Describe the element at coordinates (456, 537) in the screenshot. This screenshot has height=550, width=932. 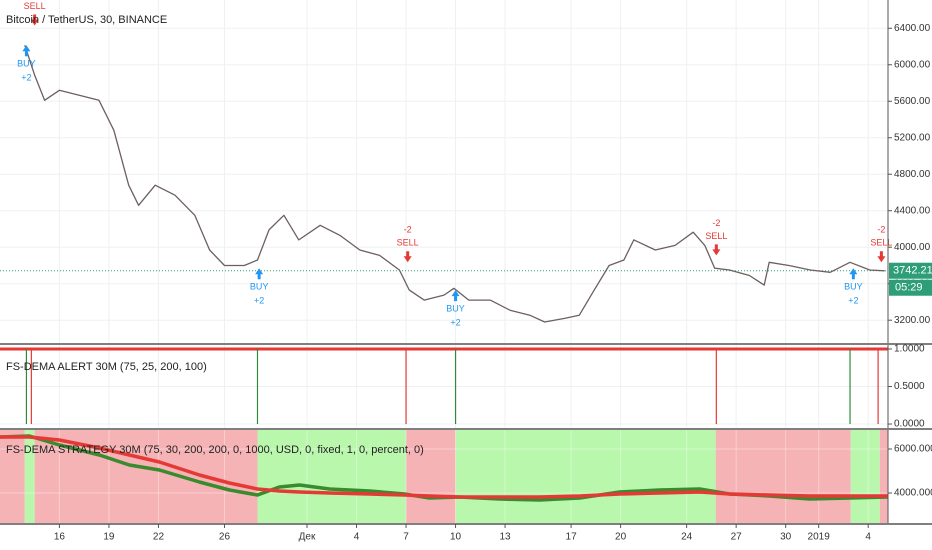
I see `x-tick-label: 10` at that location.